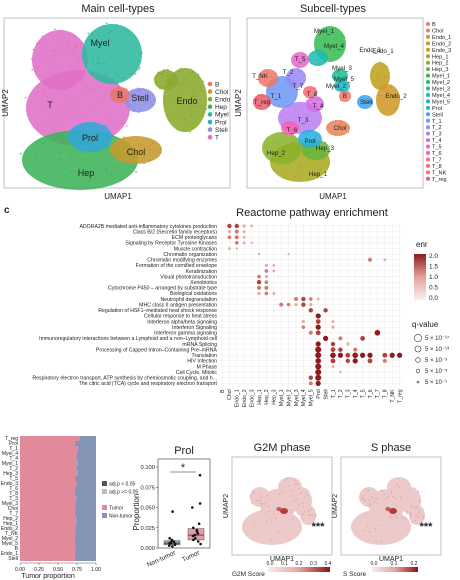 The height and width of the screenshot is (580, 460). I want to click on panel-c-dots, so click(315, 304).